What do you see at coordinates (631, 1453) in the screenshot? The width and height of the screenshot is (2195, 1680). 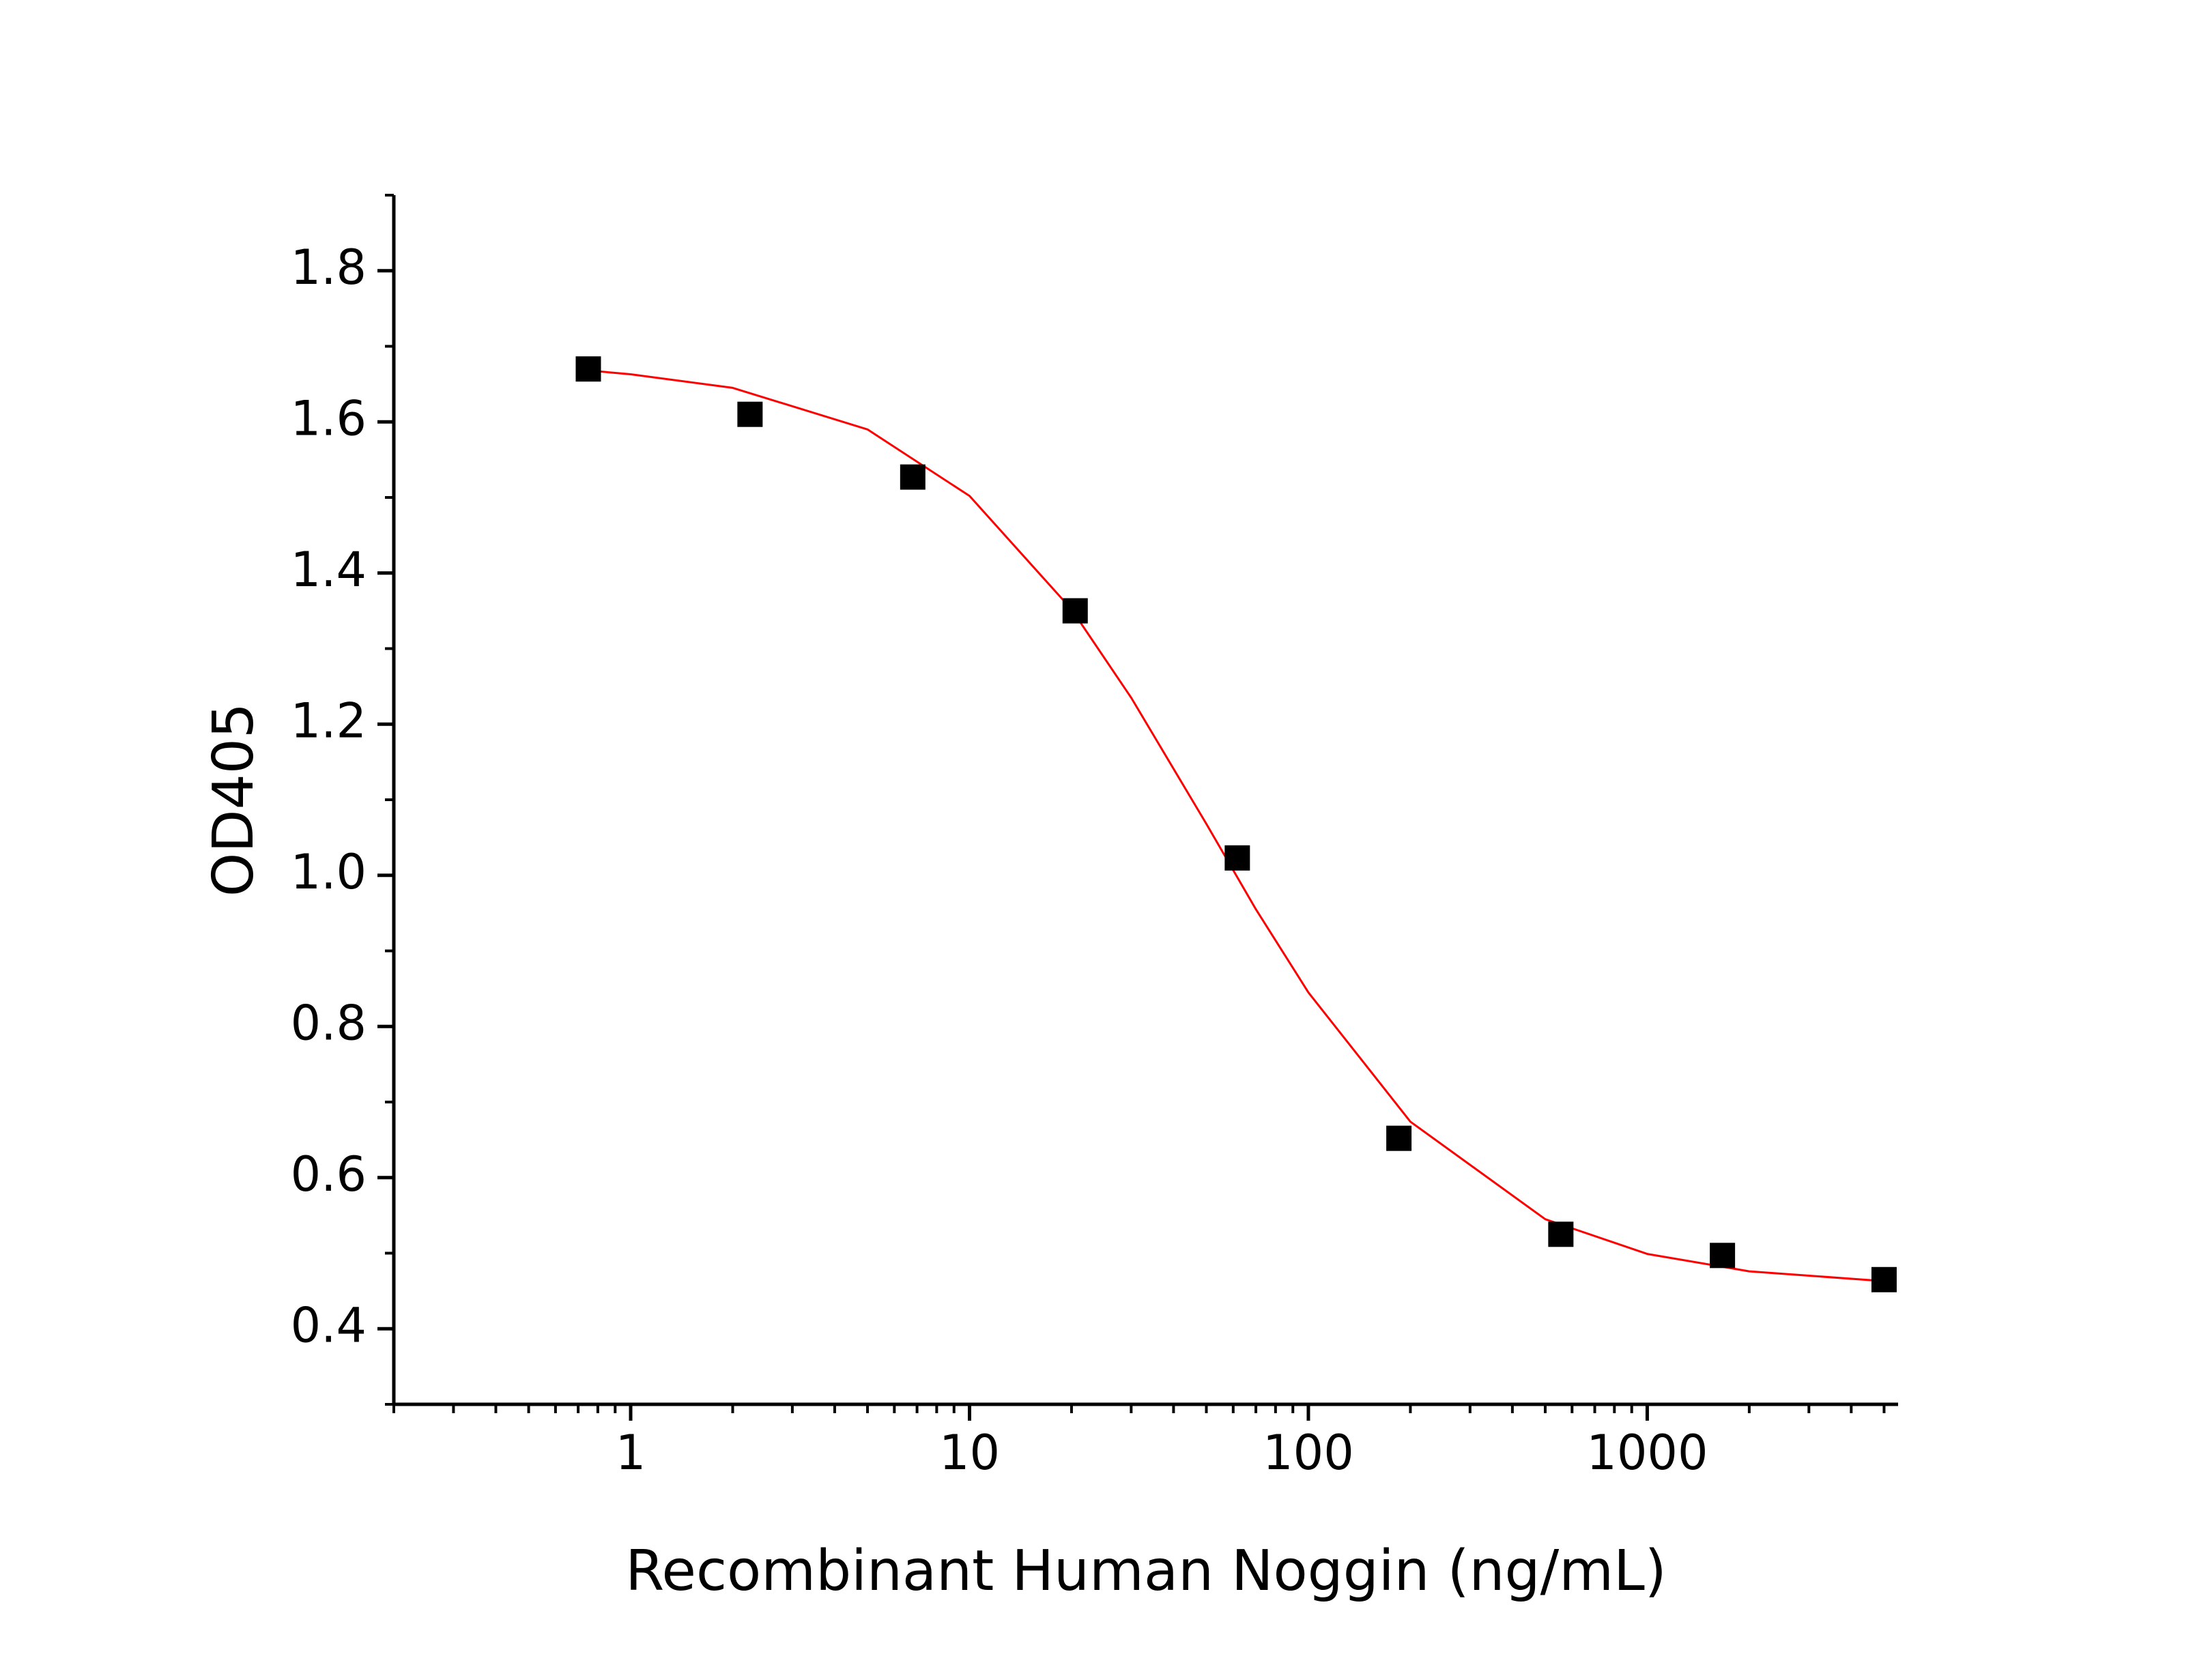 I see `x-tick-label: 1` at bounding box center [631, 1453].